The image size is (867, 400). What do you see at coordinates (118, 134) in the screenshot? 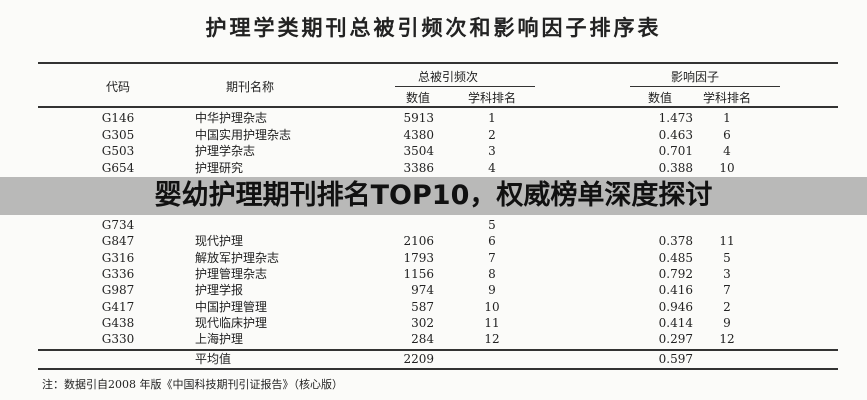
I see `code: G305` at bounding box center [118, 134].